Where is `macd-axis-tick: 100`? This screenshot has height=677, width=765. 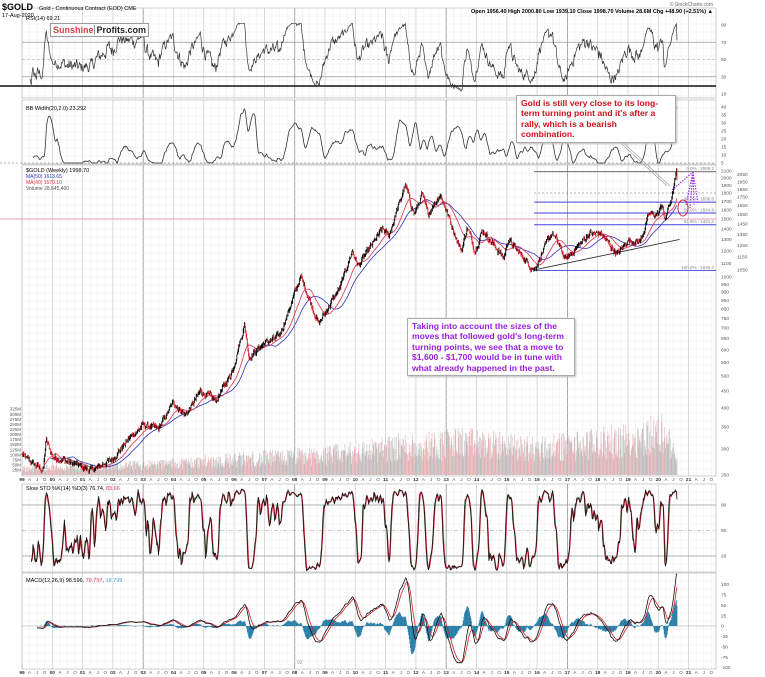 macd-axis-tick: 100 is located at coordinates (725, 585).